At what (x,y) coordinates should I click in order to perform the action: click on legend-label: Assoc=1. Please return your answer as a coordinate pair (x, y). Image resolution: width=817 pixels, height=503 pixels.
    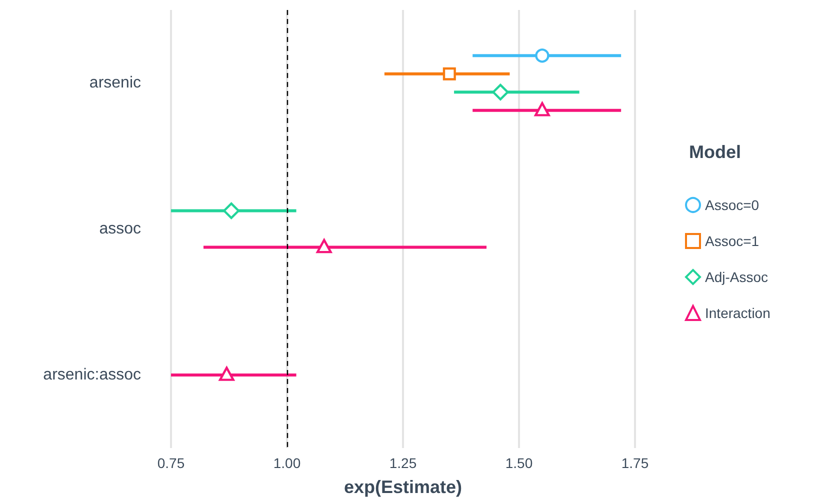
    Looking at the image, I should click on (732, 241).